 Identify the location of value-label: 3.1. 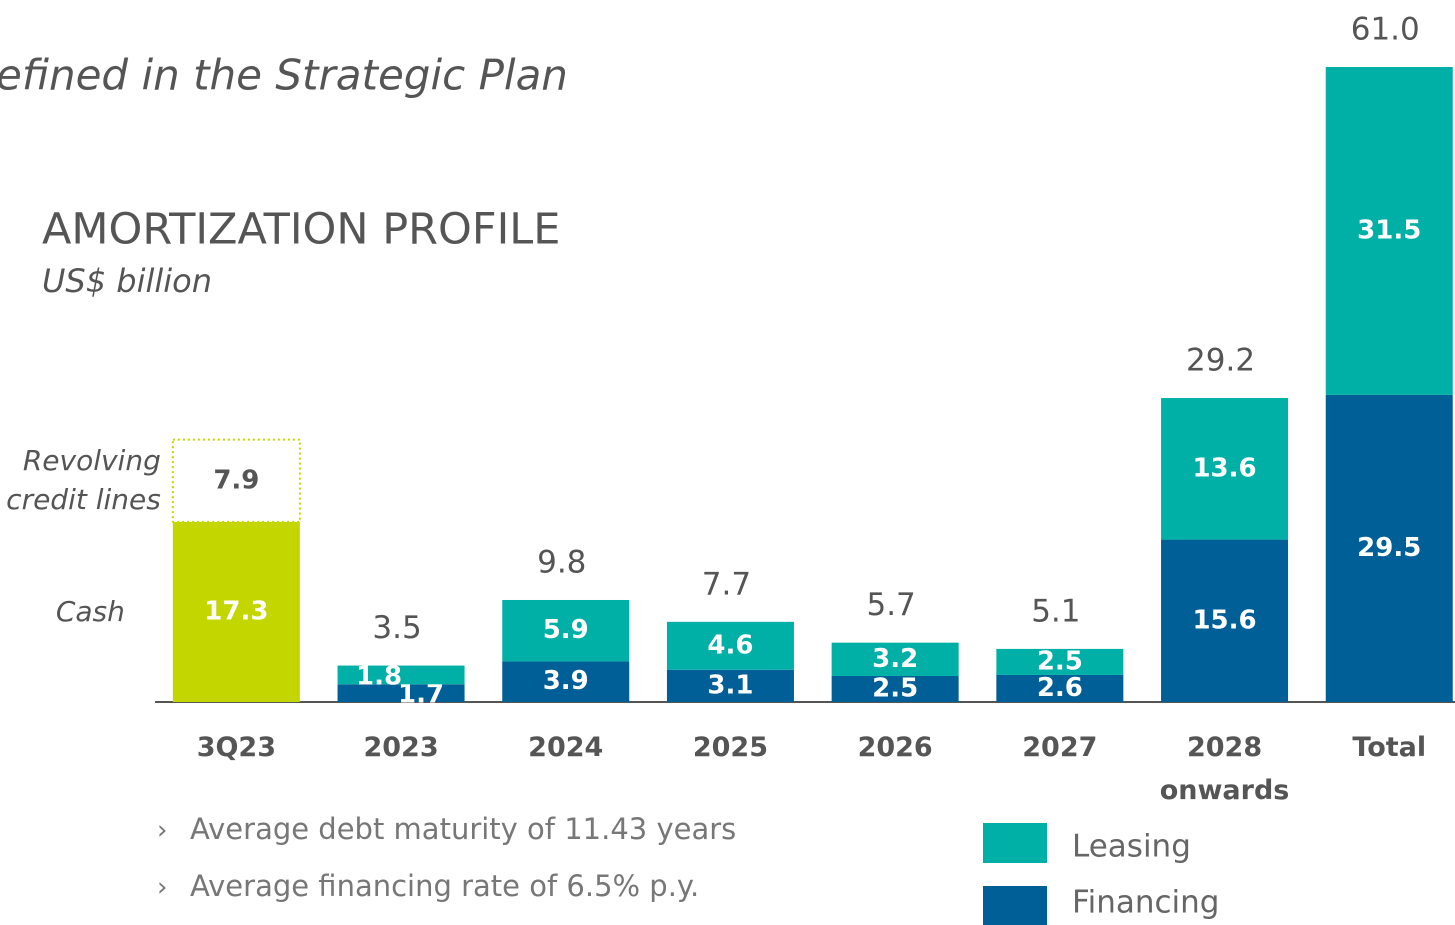
(730, 685).